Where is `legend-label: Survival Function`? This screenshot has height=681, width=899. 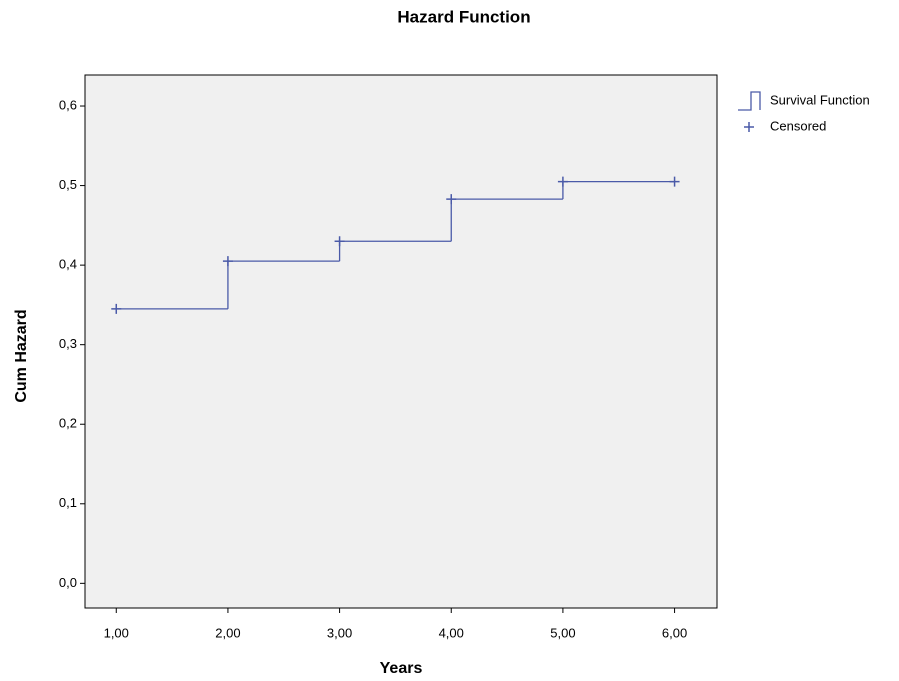
legend-label: Survival Function is located at coordinates (820, 99).